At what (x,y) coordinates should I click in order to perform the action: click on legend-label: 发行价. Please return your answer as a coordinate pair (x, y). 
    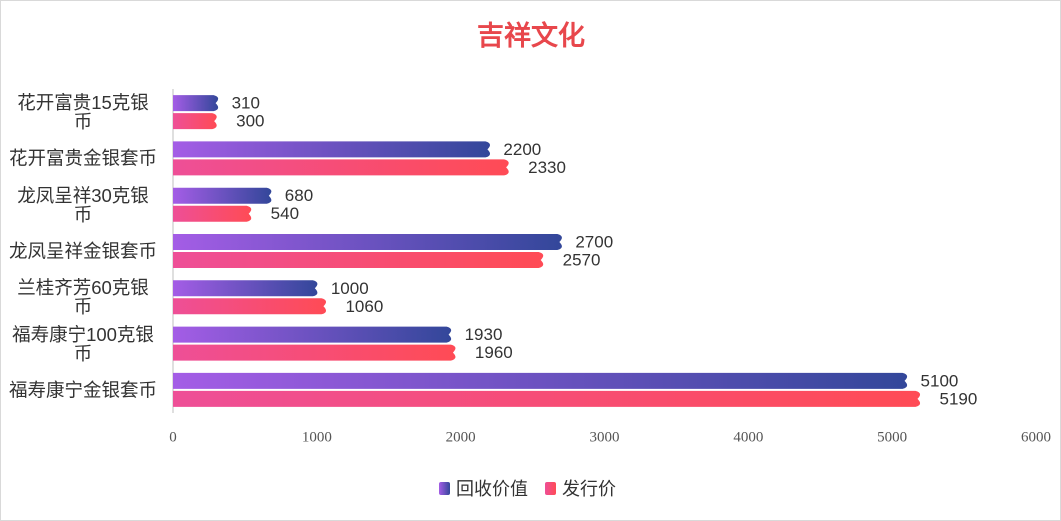
    Looking at the image, I should click on (589, 489).